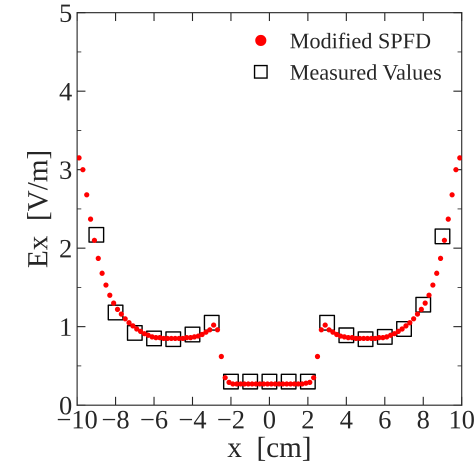 The height and width of the screenshot is (470, 476). Describe the element at coordinates (115, 419) in the screenshot. I see `x-tick-label: −8` at that location.